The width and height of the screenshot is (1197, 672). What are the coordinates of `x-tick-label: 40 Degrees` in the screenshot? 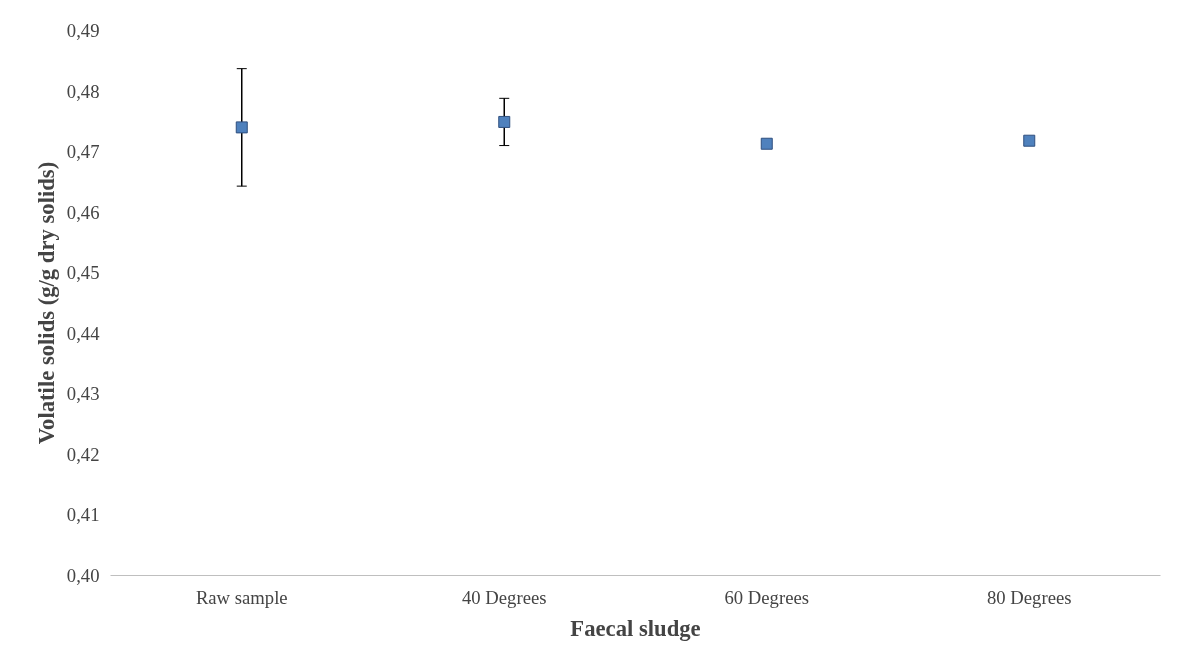 It's located at (504, 597).